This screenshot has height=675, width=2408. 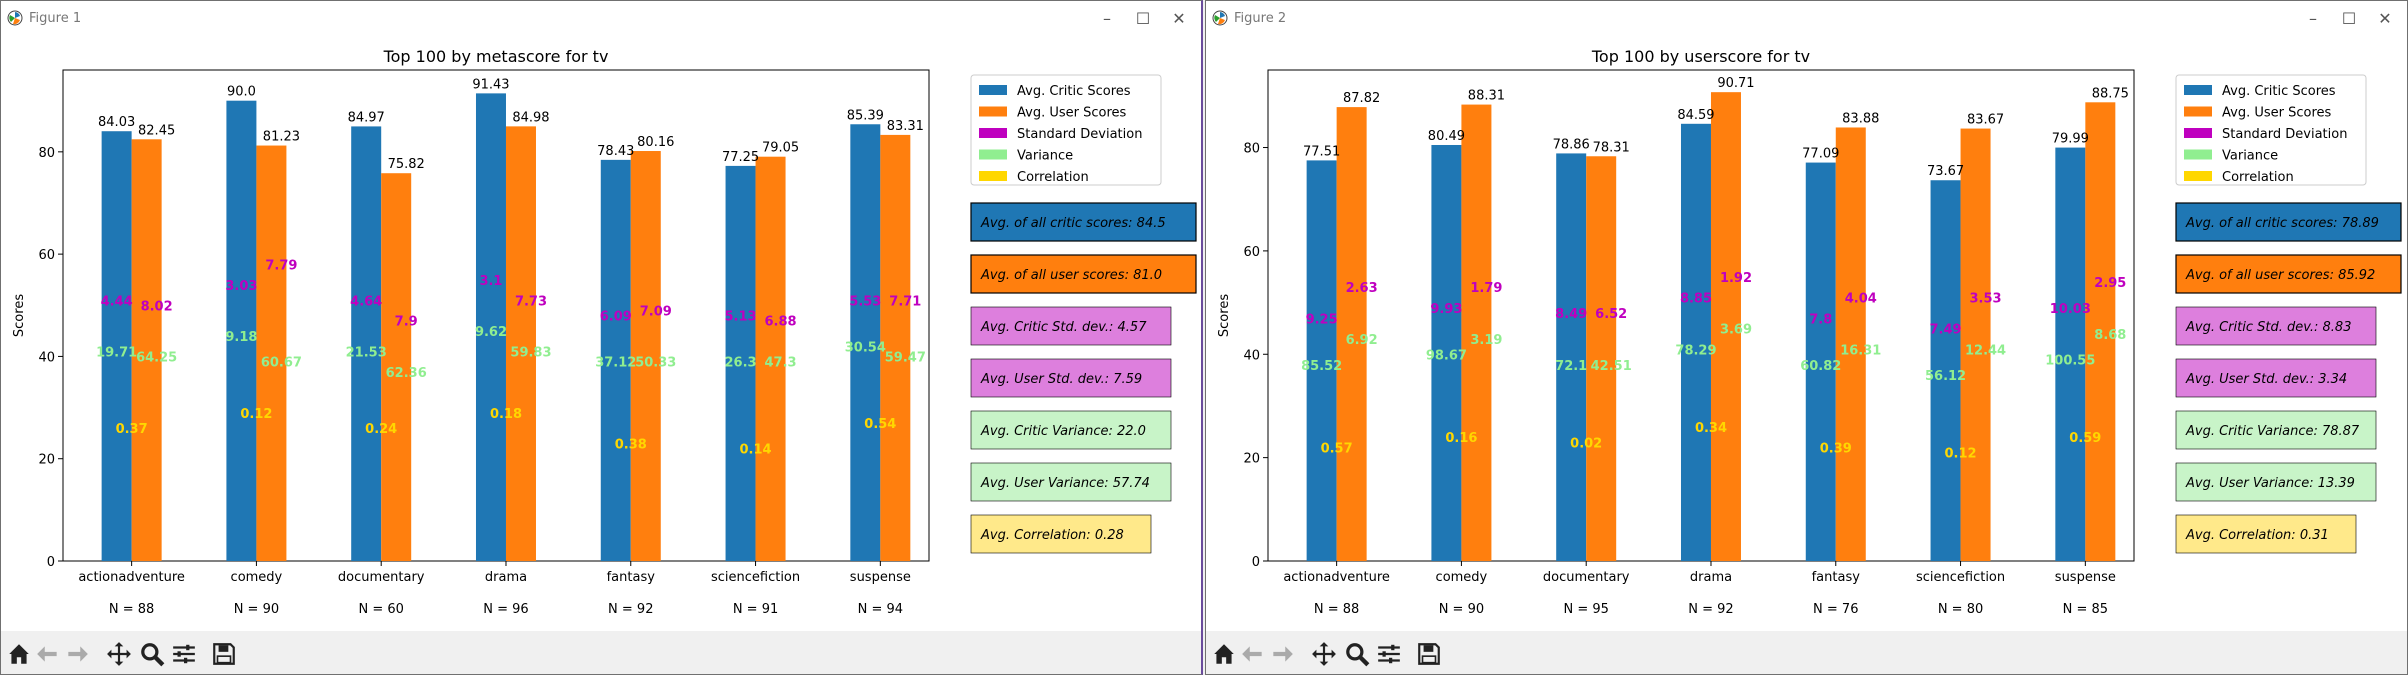 I want to click on legend-label: Variance, so click(x=2250, y=156).